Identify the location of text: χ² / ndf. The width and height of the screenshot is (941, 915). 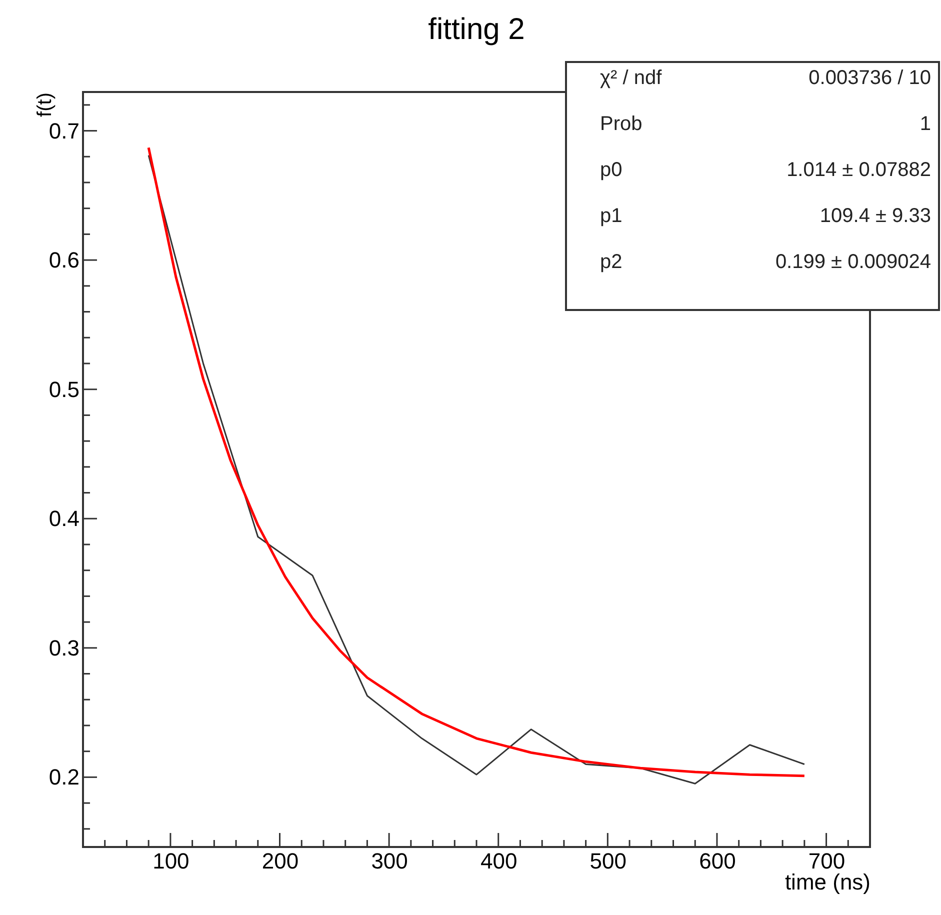
(631, 78).